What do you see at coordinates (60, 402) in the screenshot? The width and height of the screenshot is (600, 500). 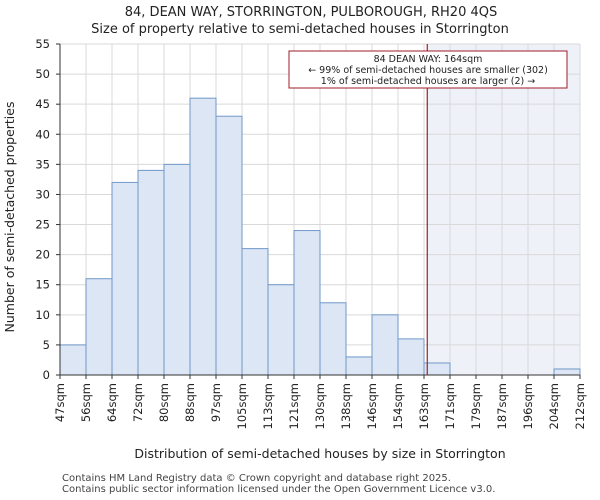 I see `x-tick-label: 47sqm` at bounding box center [60, 402].